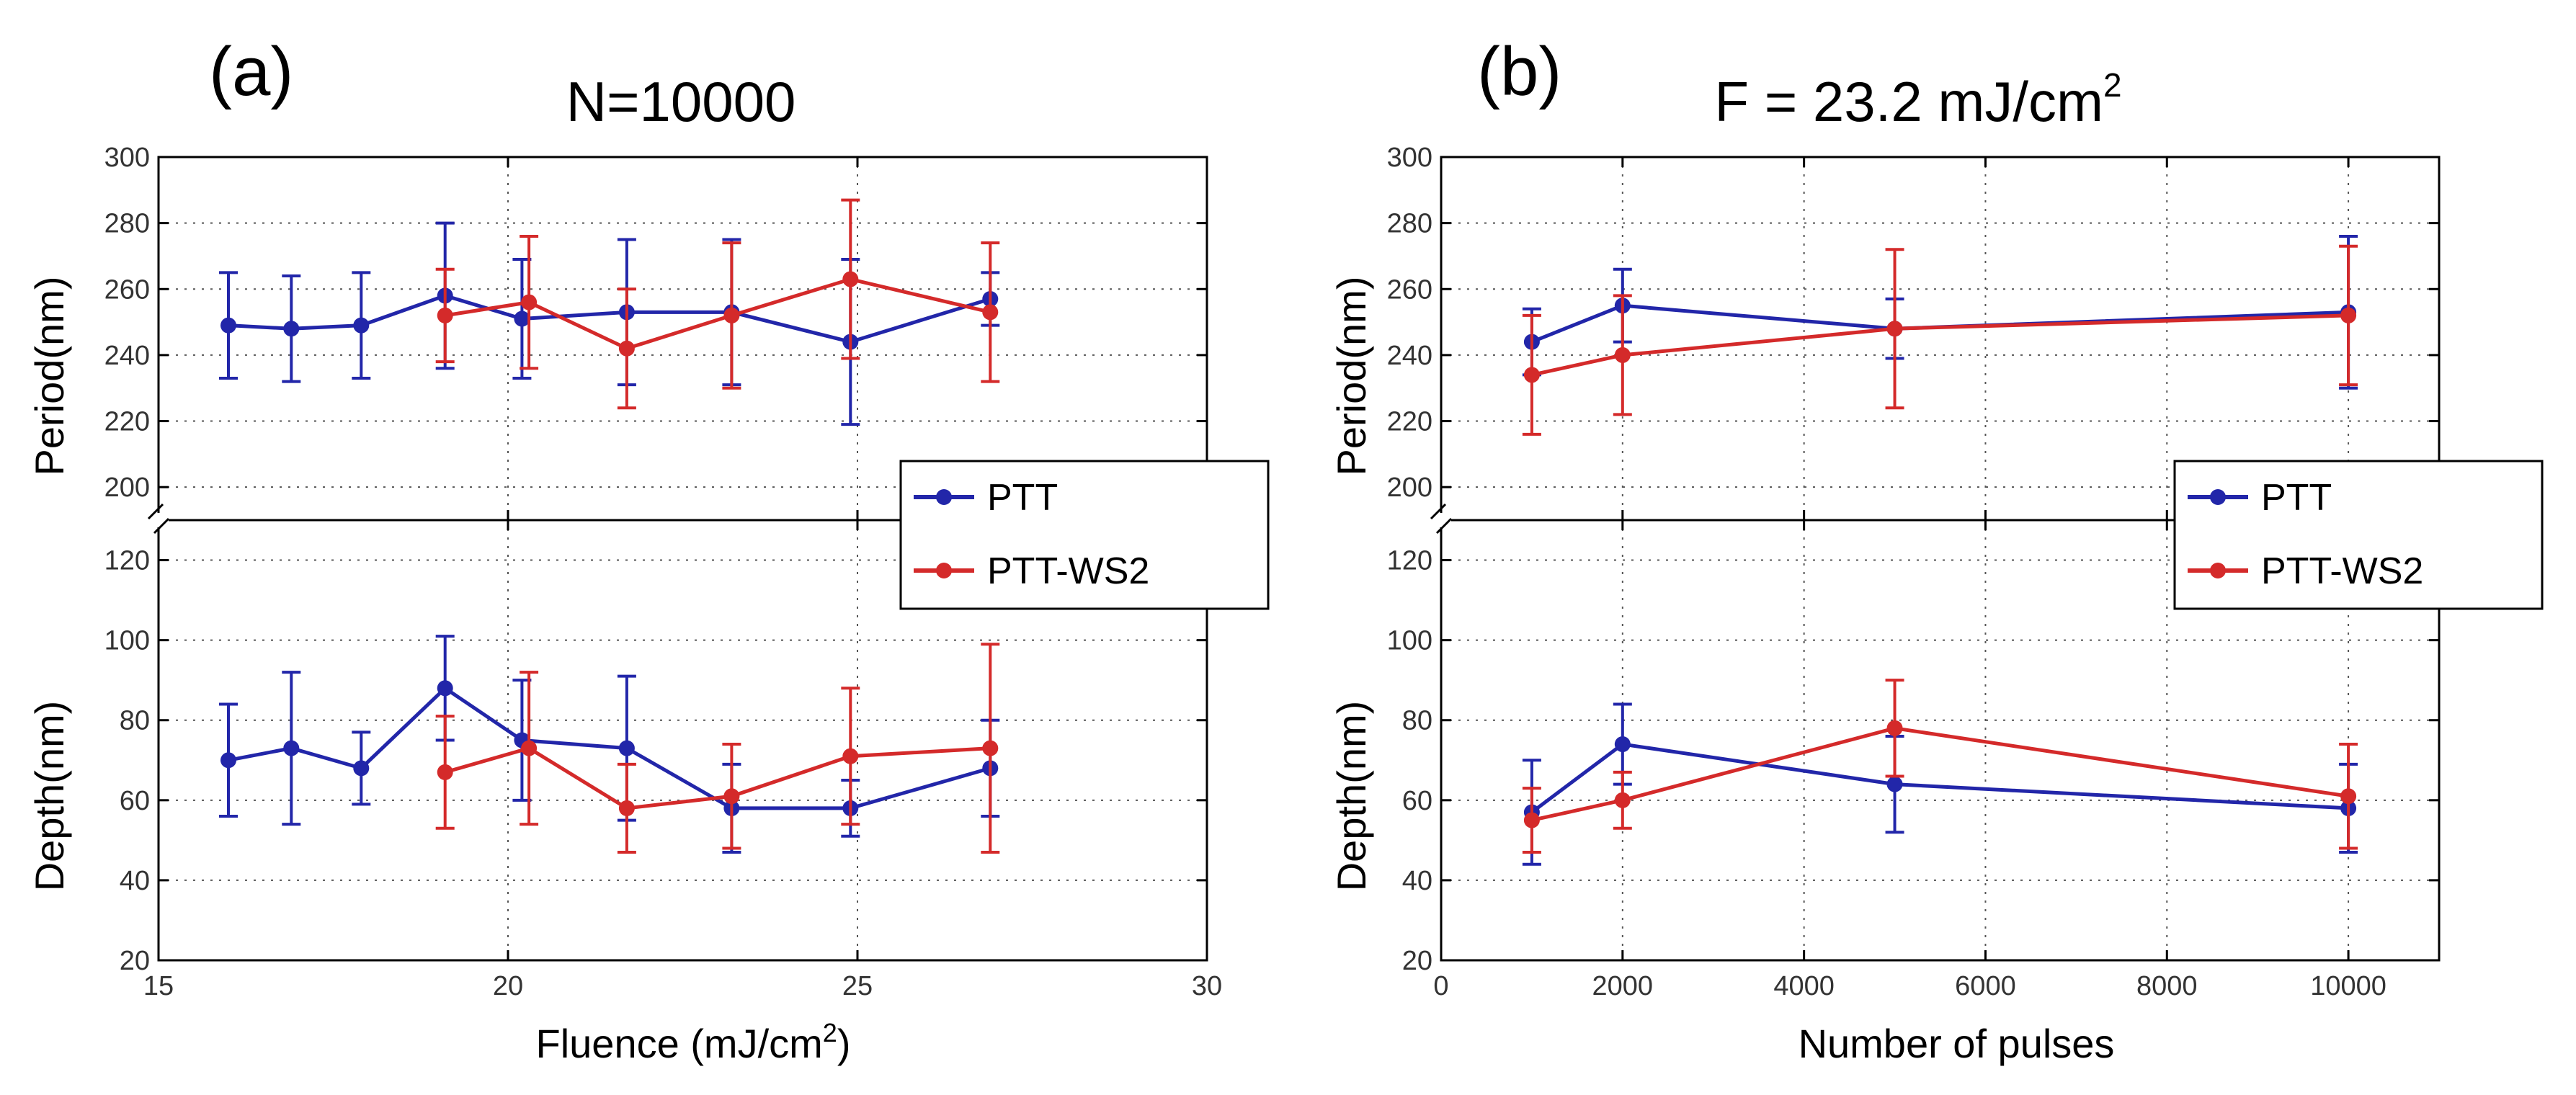 The image size is (2576, 1095). I want to click on panel-b-legend-ptt-marker, so click(2218, 497).